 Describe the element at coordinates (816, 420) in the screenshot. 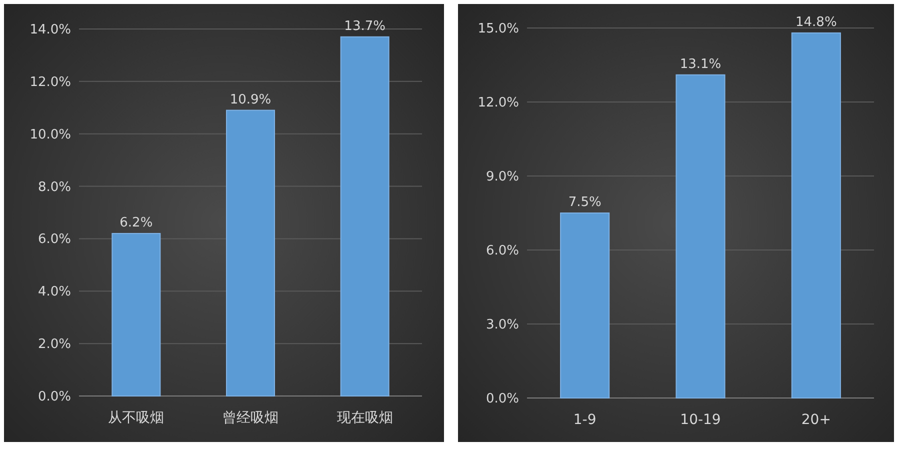

I see `x-tick-label: 20+` at that location.